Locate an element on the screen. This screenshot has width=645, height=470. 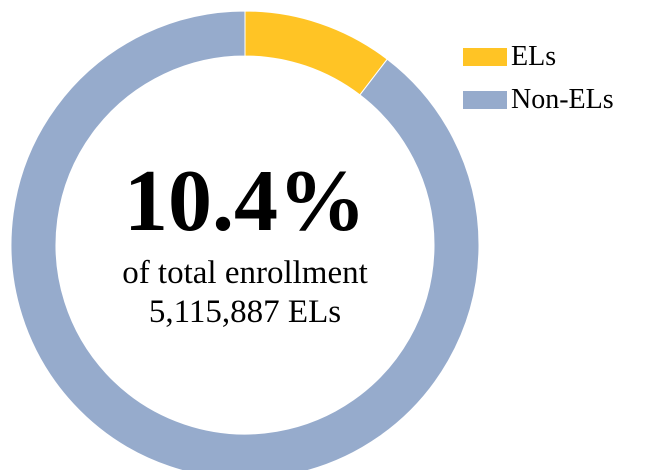
center-percentage: 10.4% is located at coordinates (245, 201).